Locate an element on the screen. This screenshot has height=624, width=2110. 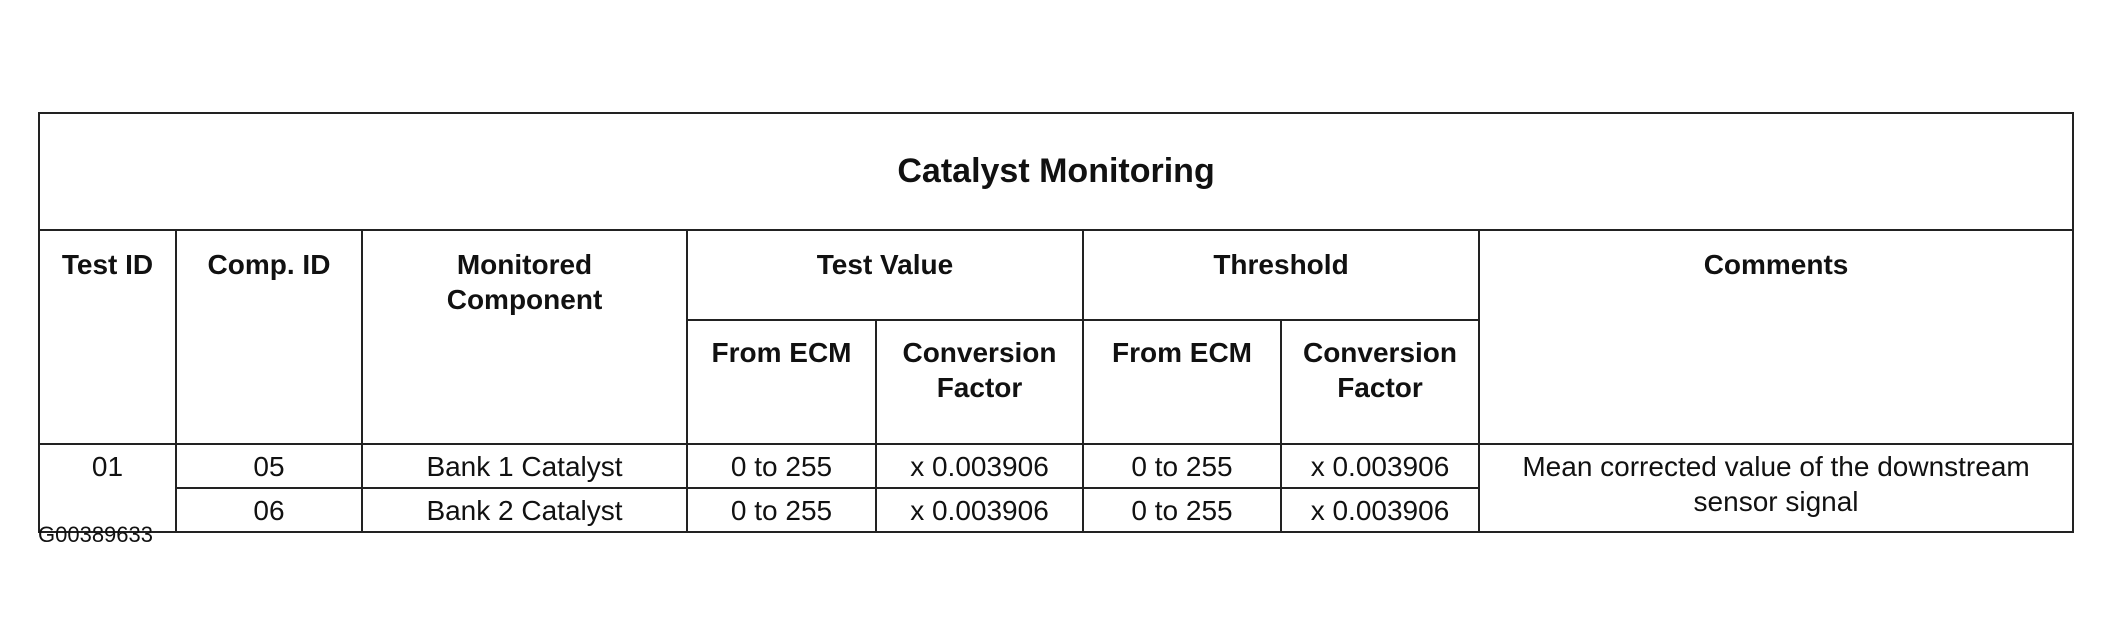
header-text: Monitored Component is located at coordinates (524, 282).